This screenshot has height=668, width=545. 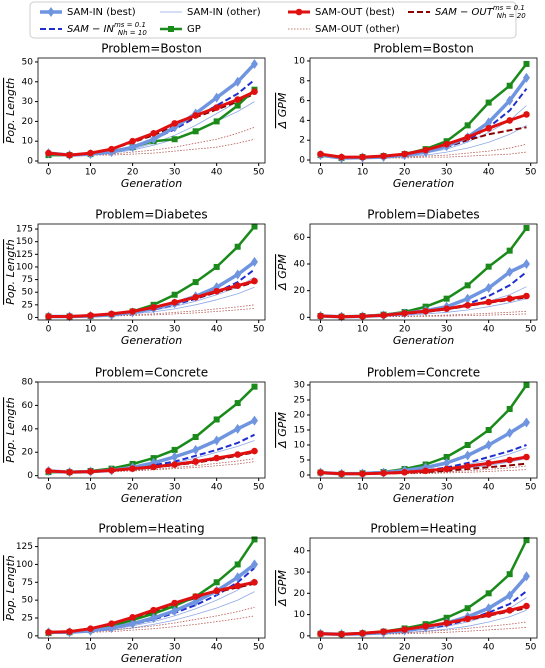 What do you see at coordinates (273, 20) in the screenshot?
I see `legend-box` at bounding box center [273, 20].